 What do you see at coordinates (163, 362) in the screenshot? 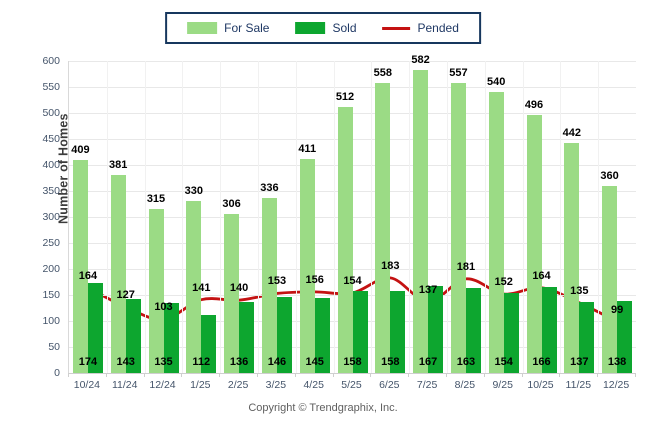
I see `sold-value-label: 135` at bounding box center [163, 362].